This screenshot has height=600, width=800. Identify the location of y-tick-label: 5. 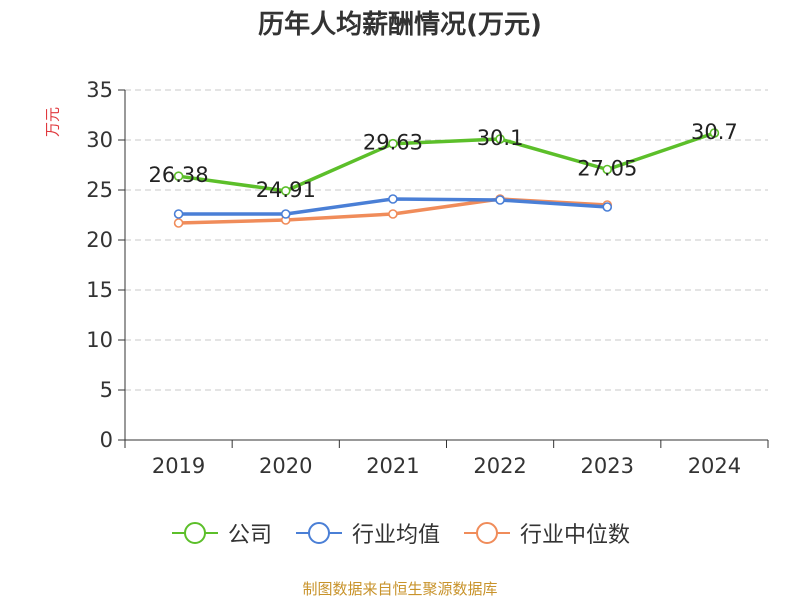
(106, 390).